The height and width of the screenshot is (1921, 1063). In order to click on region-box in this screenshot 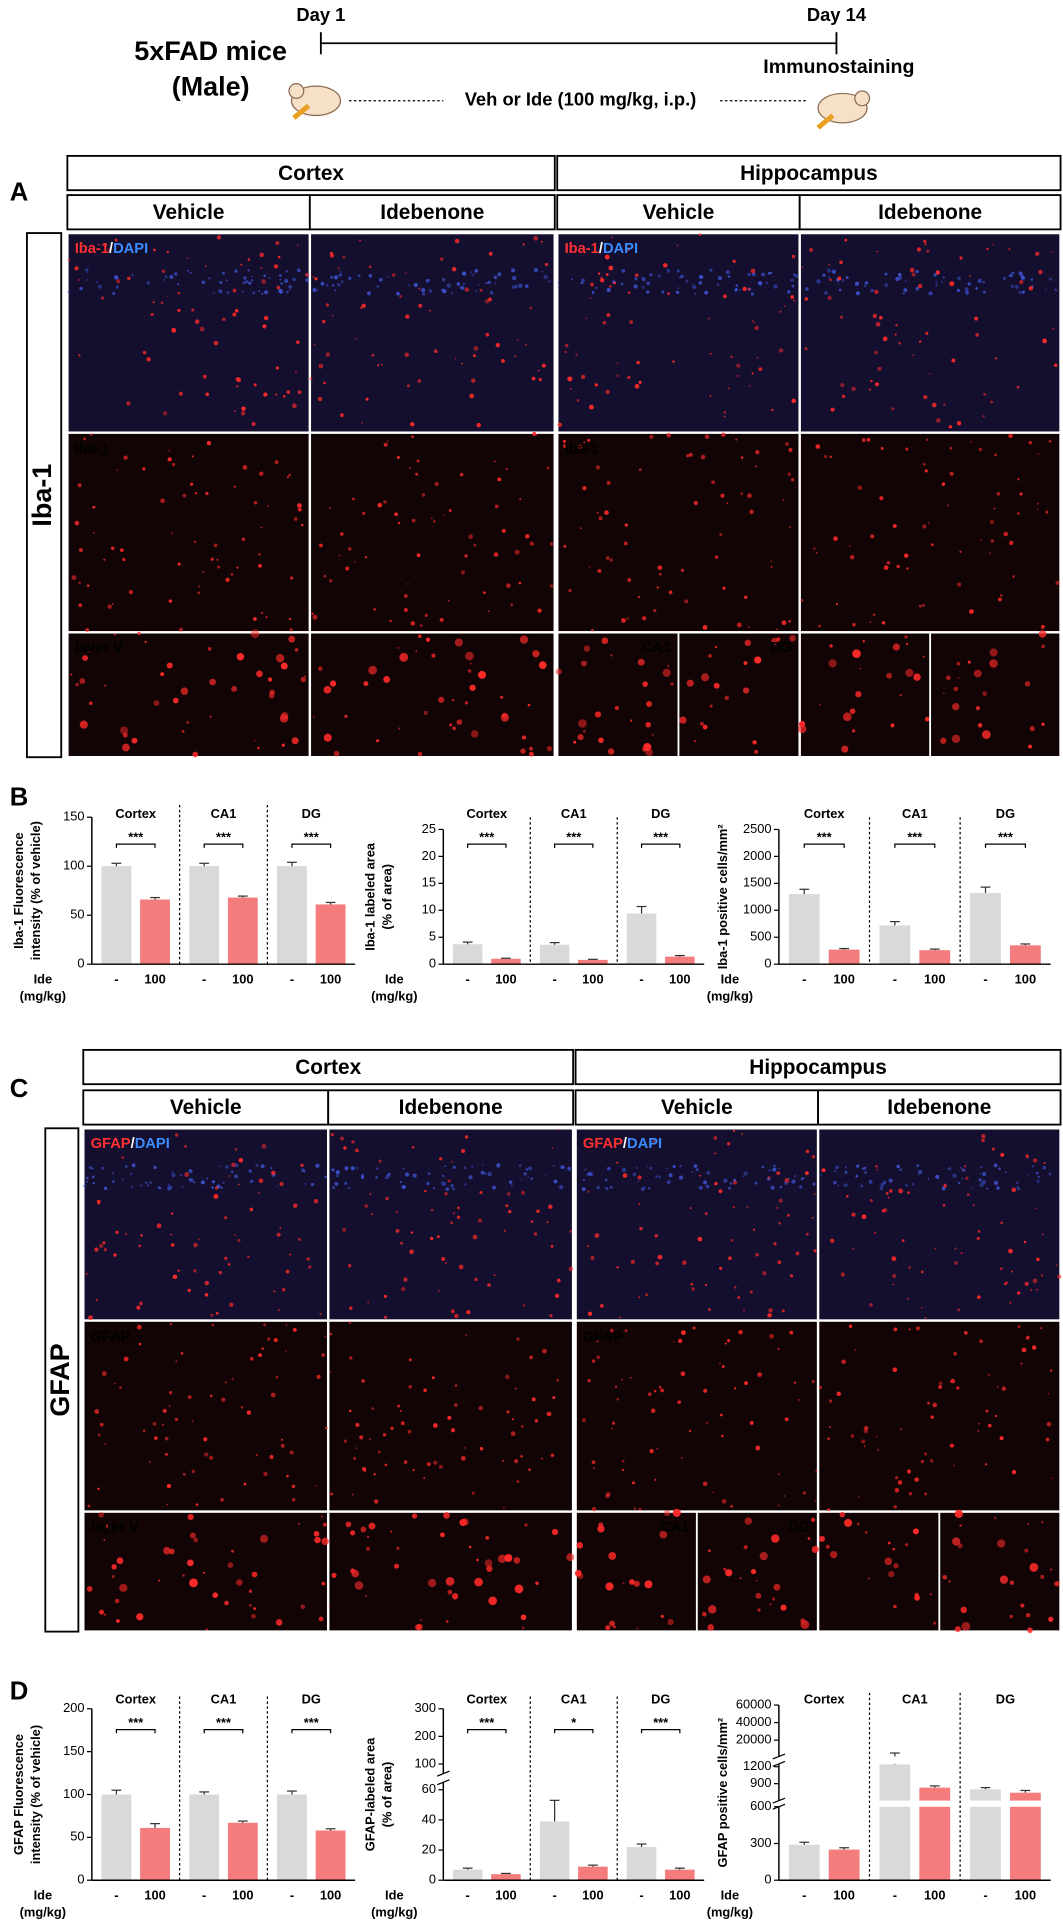, I will do `click(311, 173)`.